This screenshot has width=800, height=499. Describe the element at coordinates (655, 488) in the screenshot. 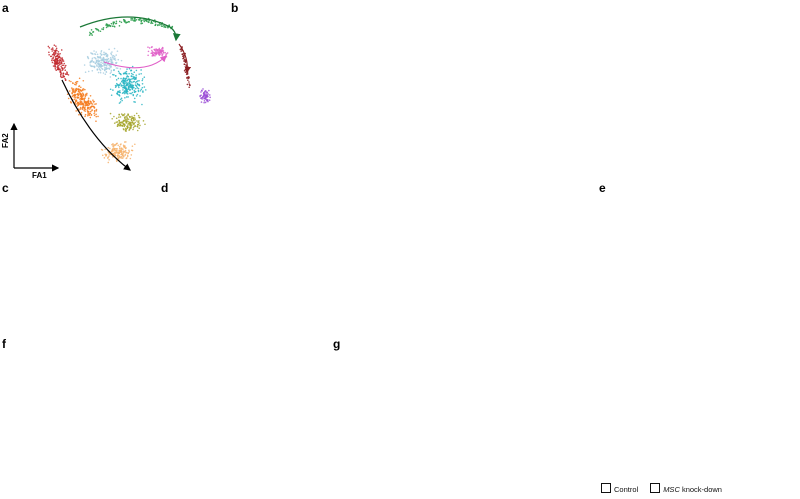

I see `knockdown-swatch` at that location.